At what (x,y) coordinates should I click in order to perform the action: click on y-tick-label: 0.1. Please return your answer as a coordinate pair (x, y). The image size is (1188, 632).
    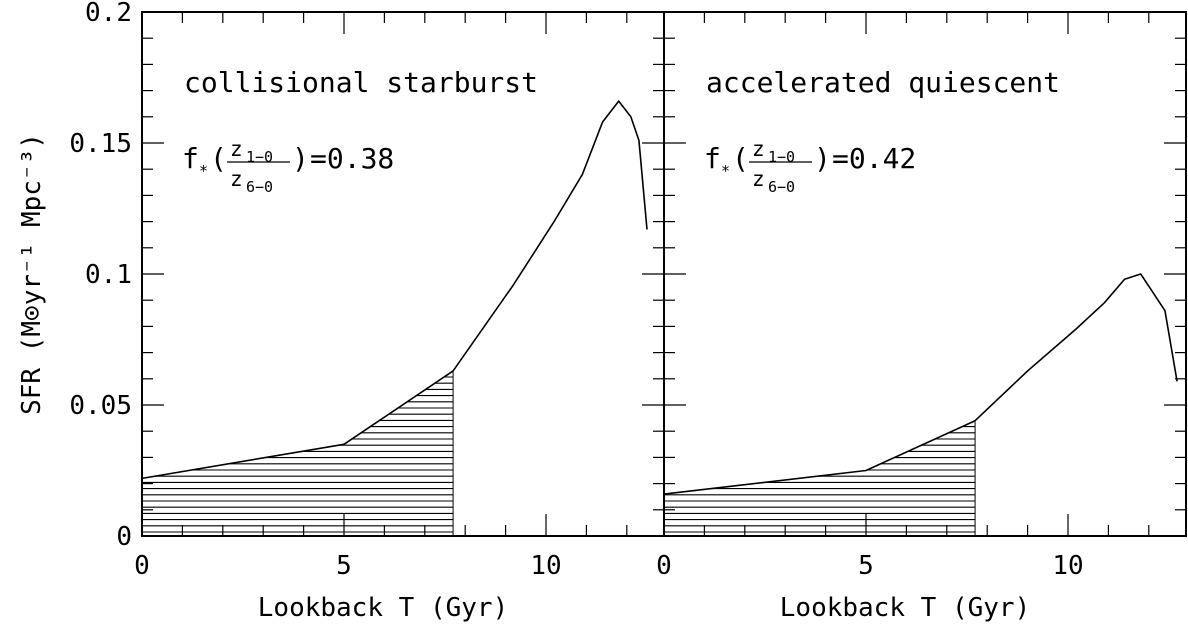
    Looking at the image, I should click on (108, 275).